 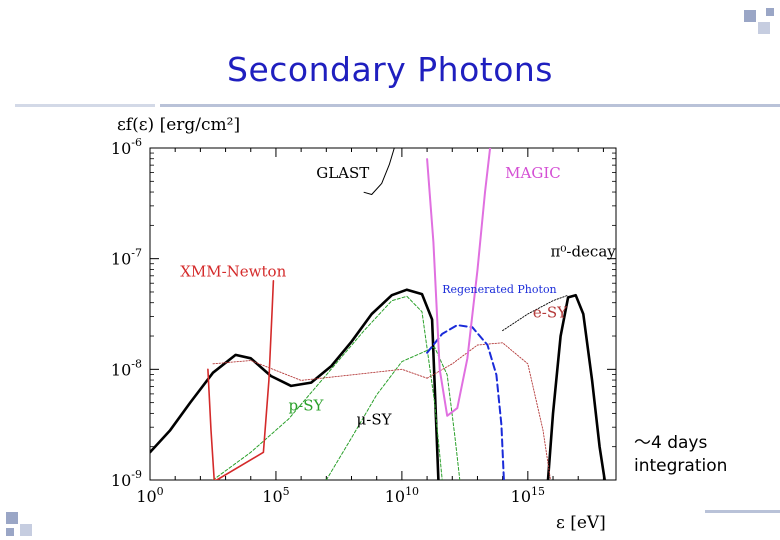 I want to click on series-mu-sy, so click(x=393, y=413).